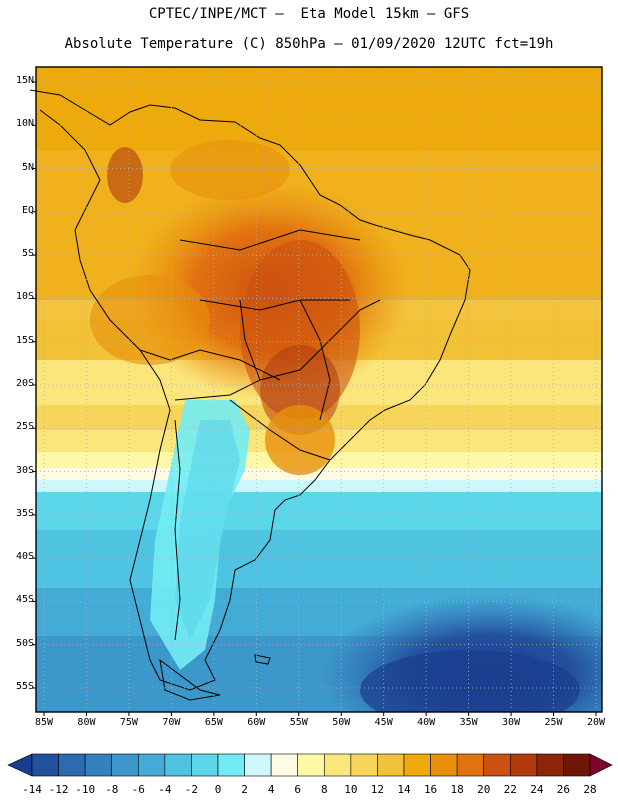  I want to click on colorbar-label: 18, so click(457, 789).